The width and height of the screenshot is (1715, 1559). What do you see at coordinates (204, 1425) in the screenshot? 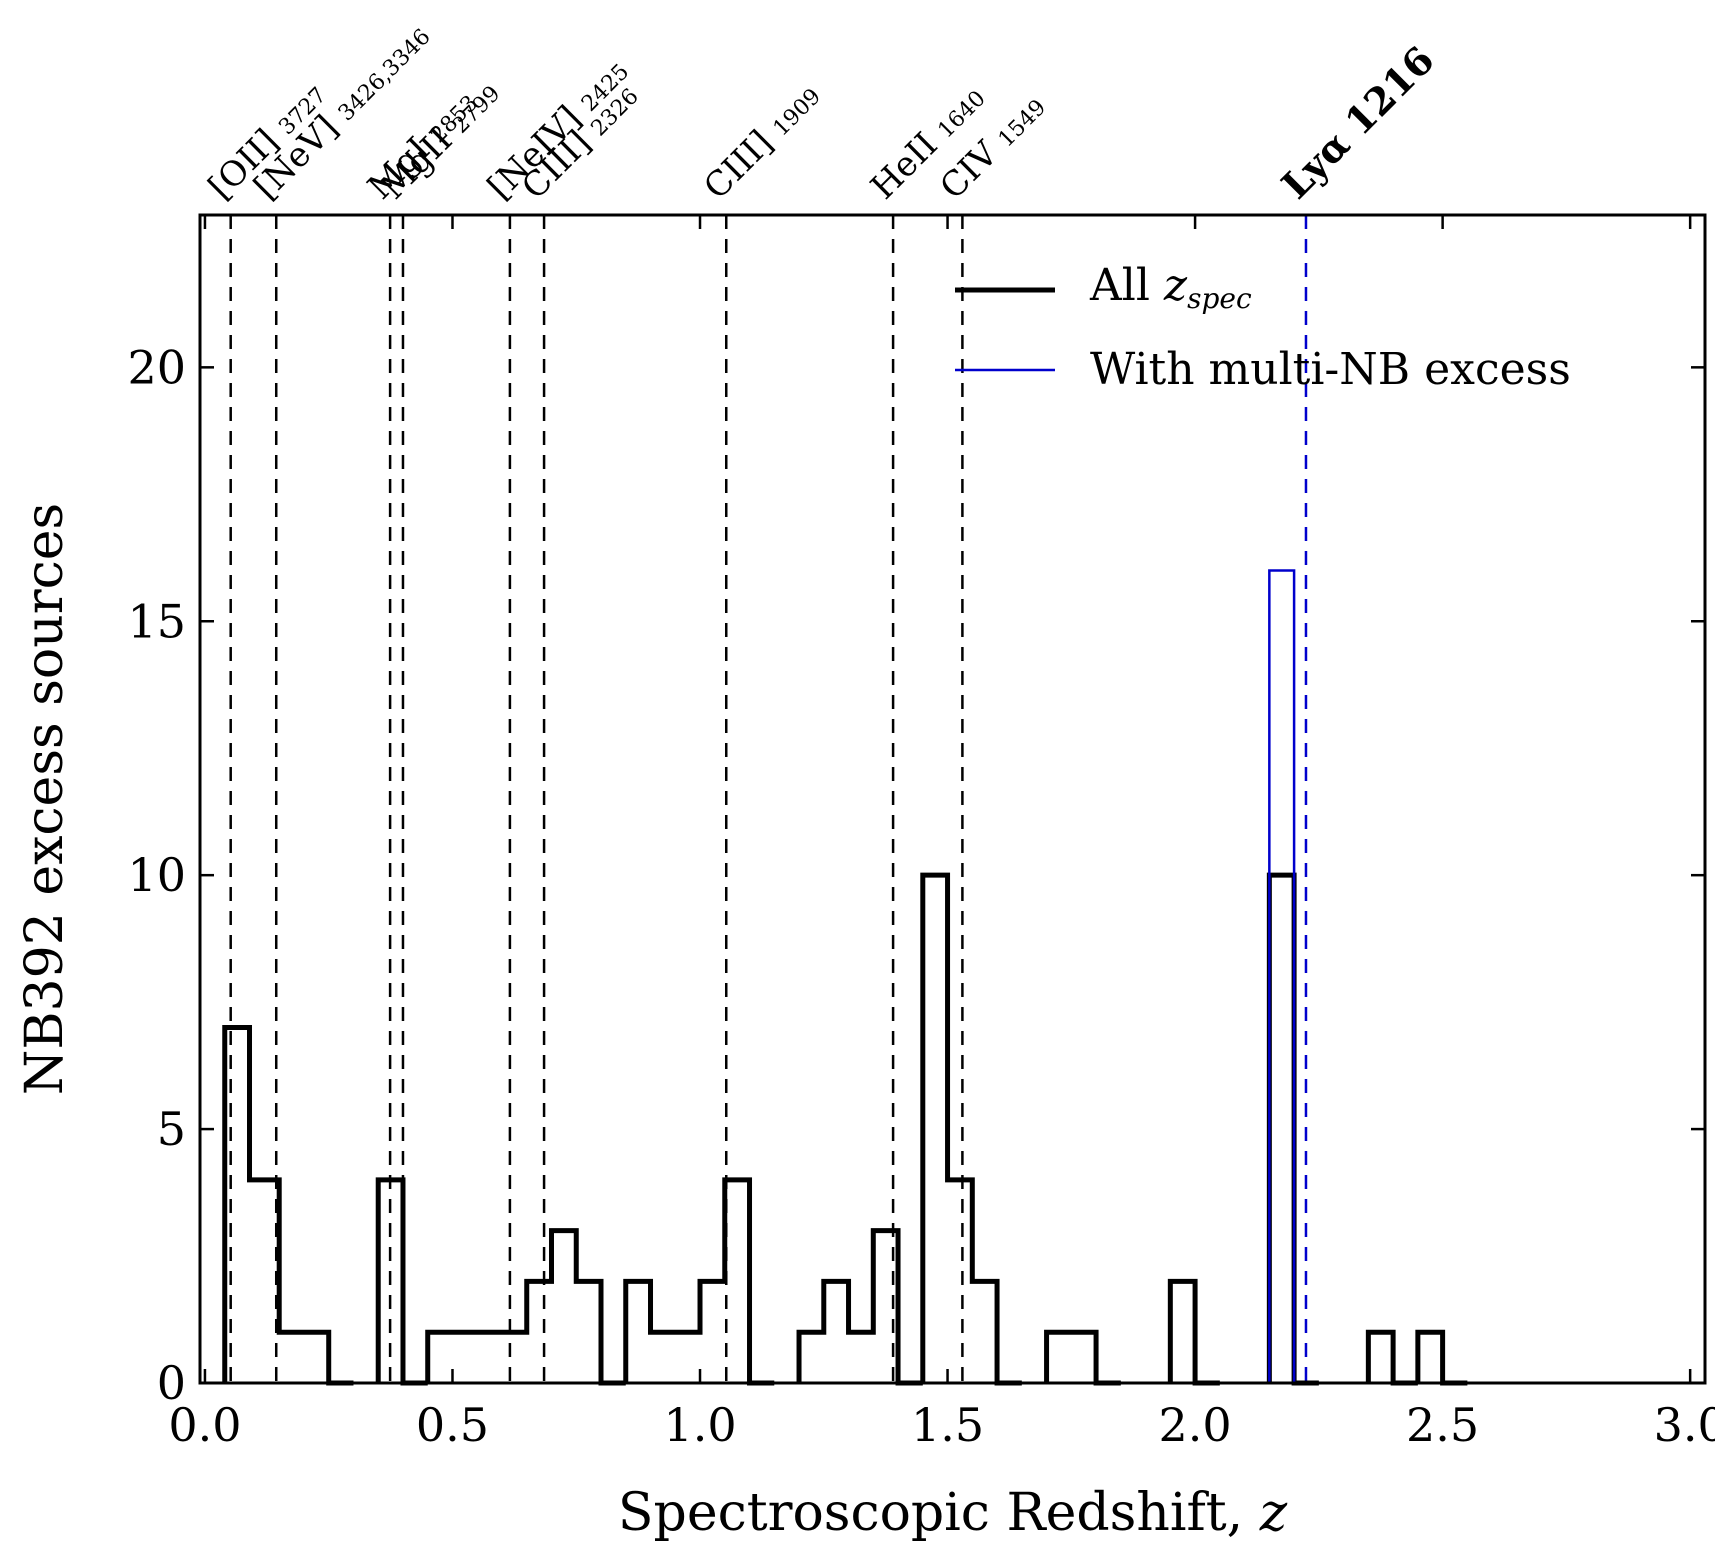
I see `x-tick-label-0: 0.0` at bounding box center [204, 1425].